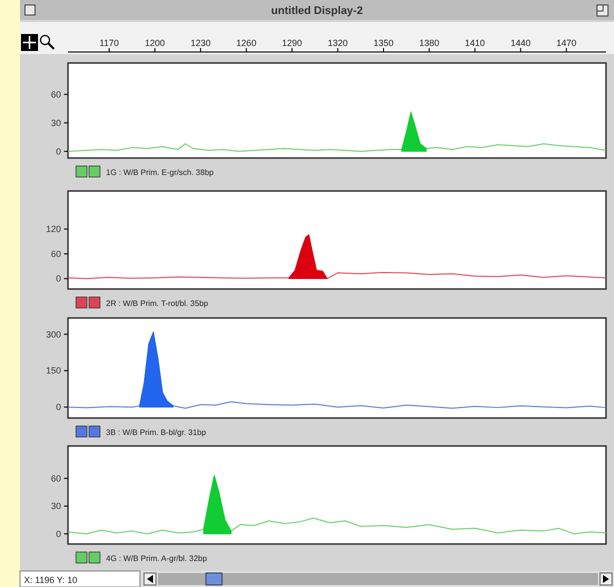 The height and width of the screenshot is (587, 614). Describe the element at coordinates (520, 43) in the screenshot. I see `x-tick-label: 1440` at that location.